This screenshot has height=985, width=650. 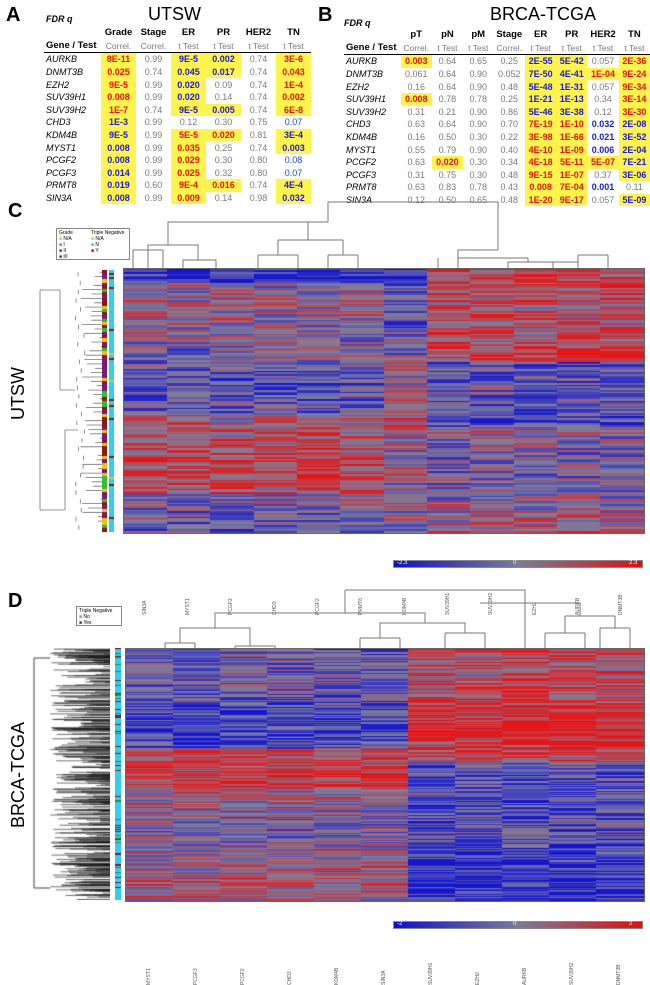 What do you see at coordinates (478, 99) in the screenshot?
I see `fdr-value: 0.78` at bounding box center [478, 99].